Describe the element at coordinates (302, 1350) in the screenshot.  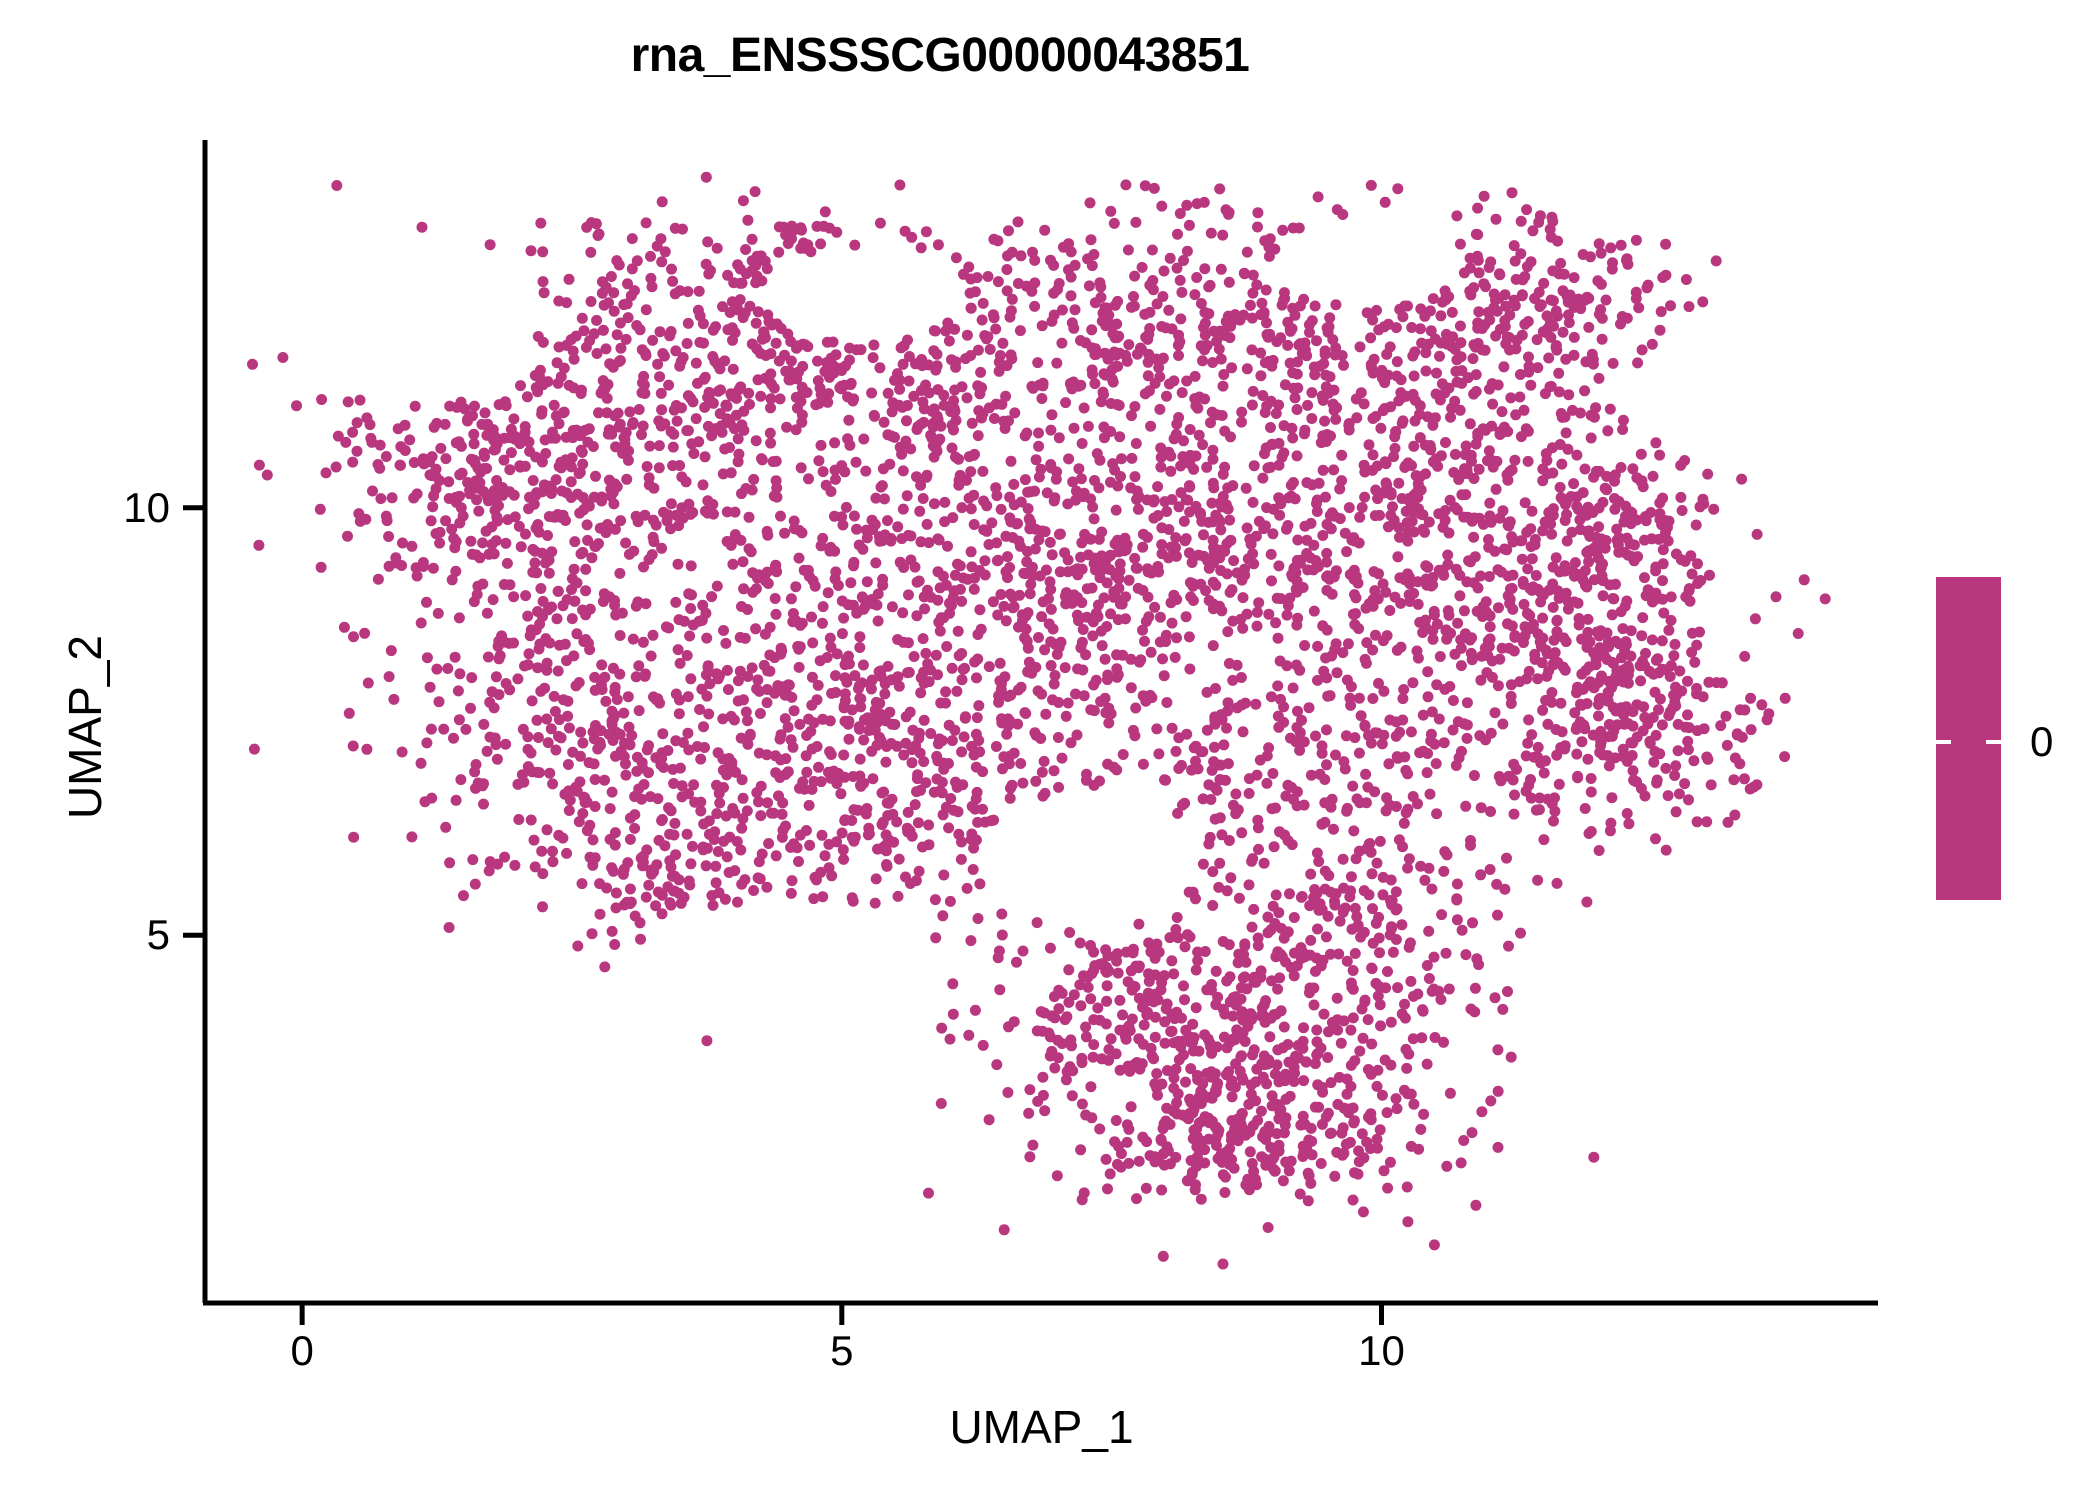
I see `x-tick-label-0: 0` at that location.